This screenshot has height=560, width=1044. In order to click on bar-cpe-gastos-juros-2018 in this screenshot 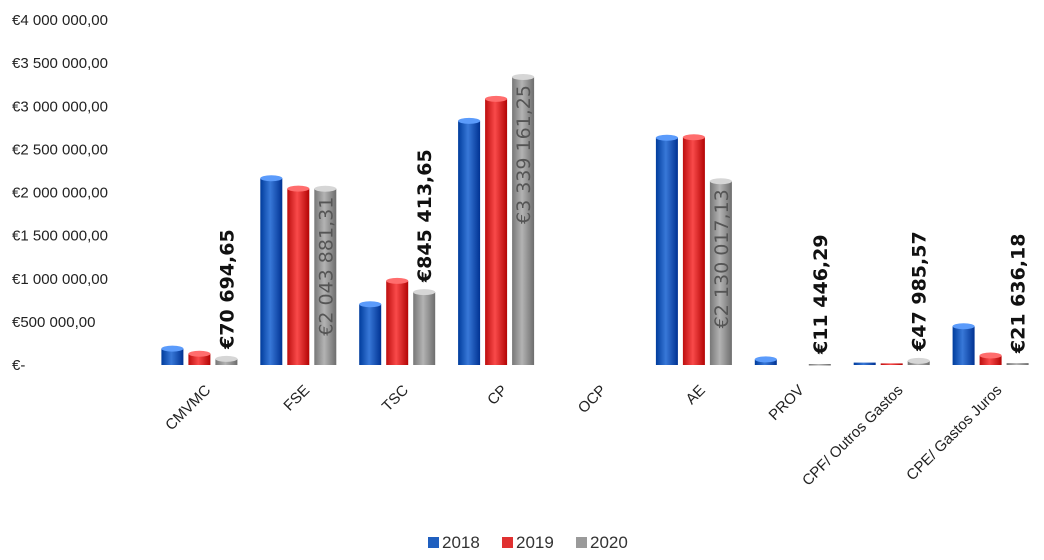, I will do `click(963, 345)`.